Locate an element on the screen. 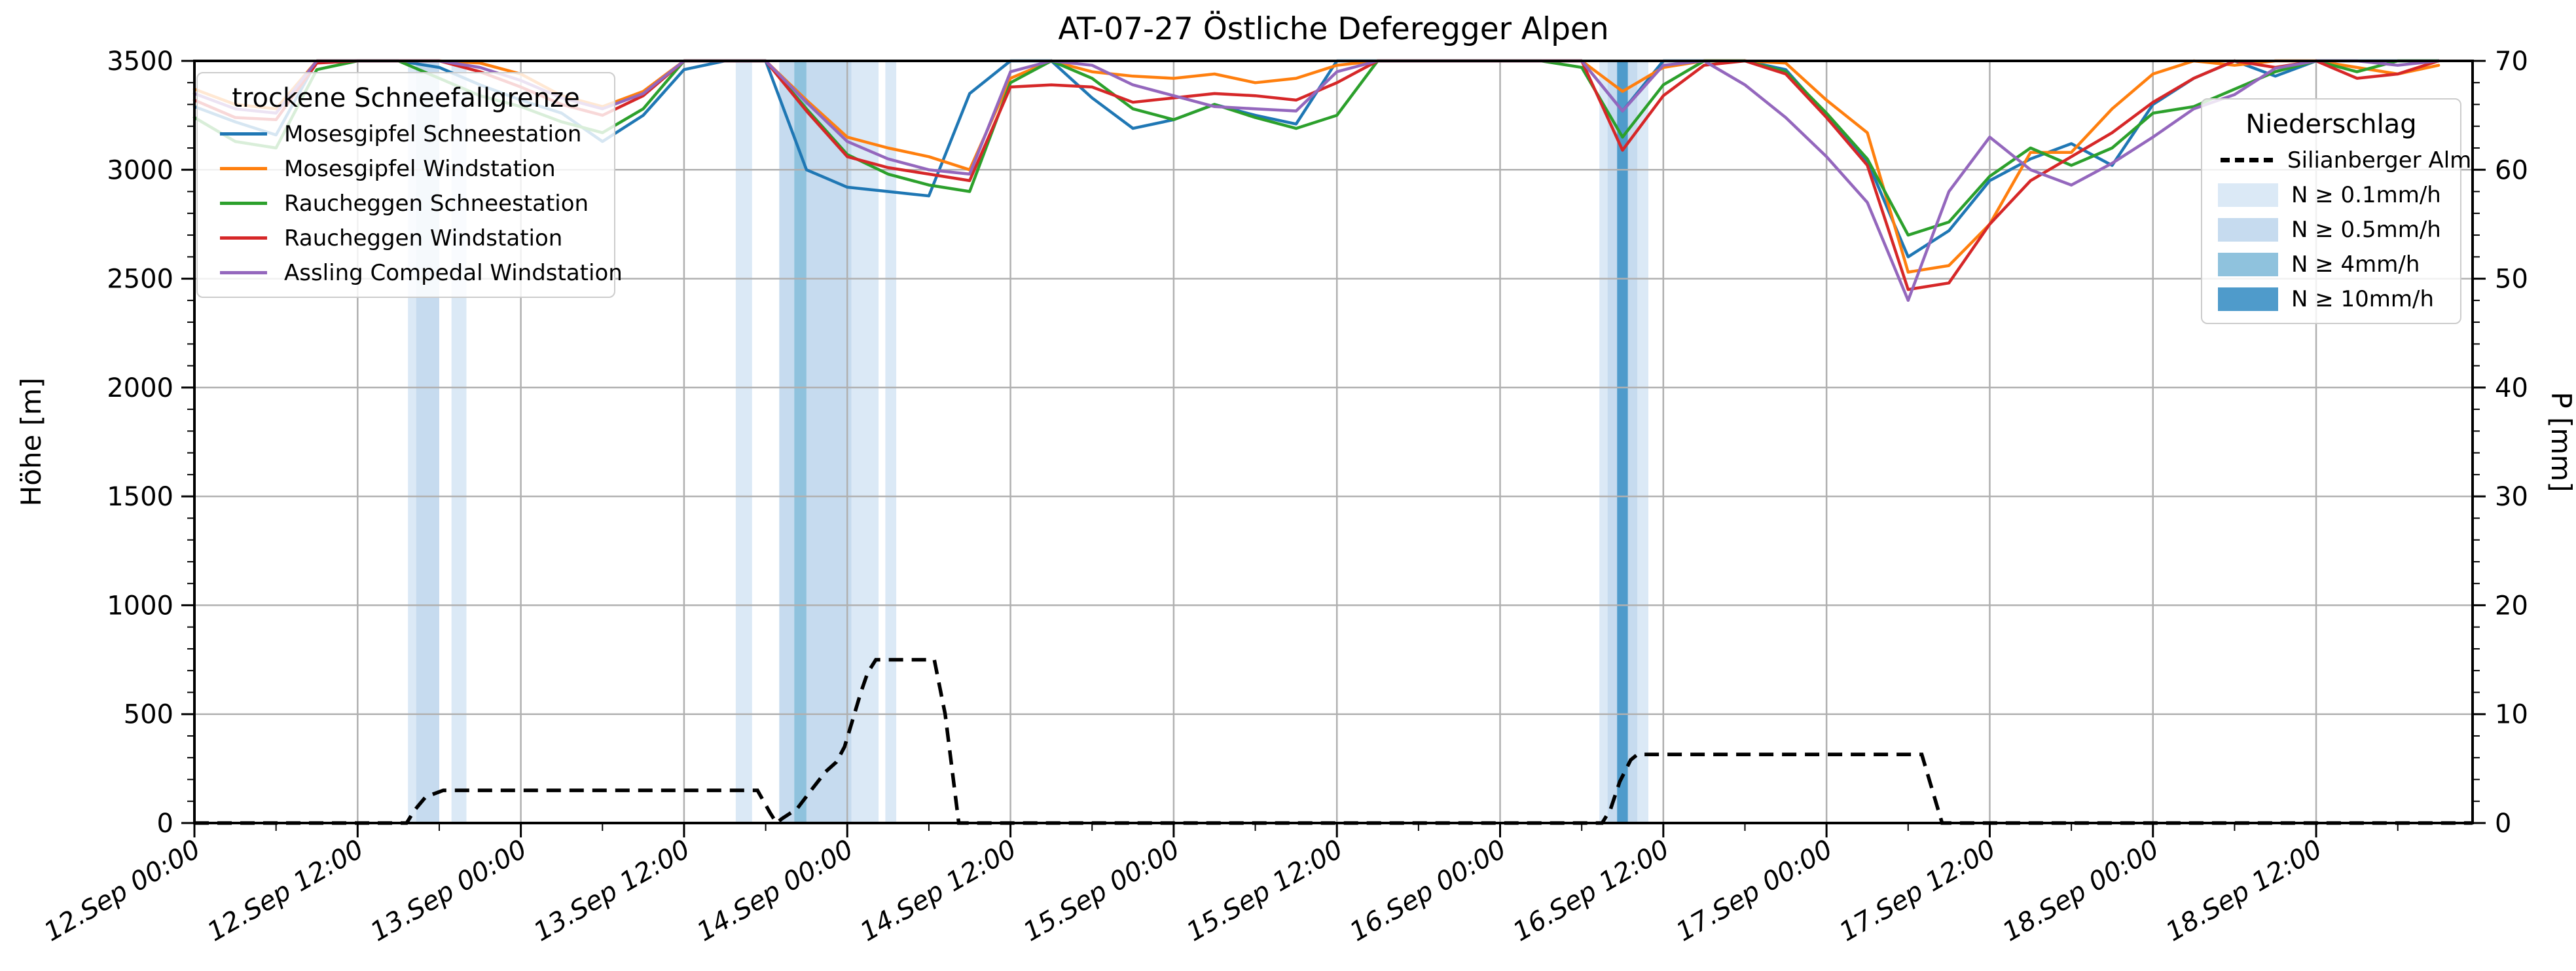  precip-band-n10 is located at coordinates (1622, 442).